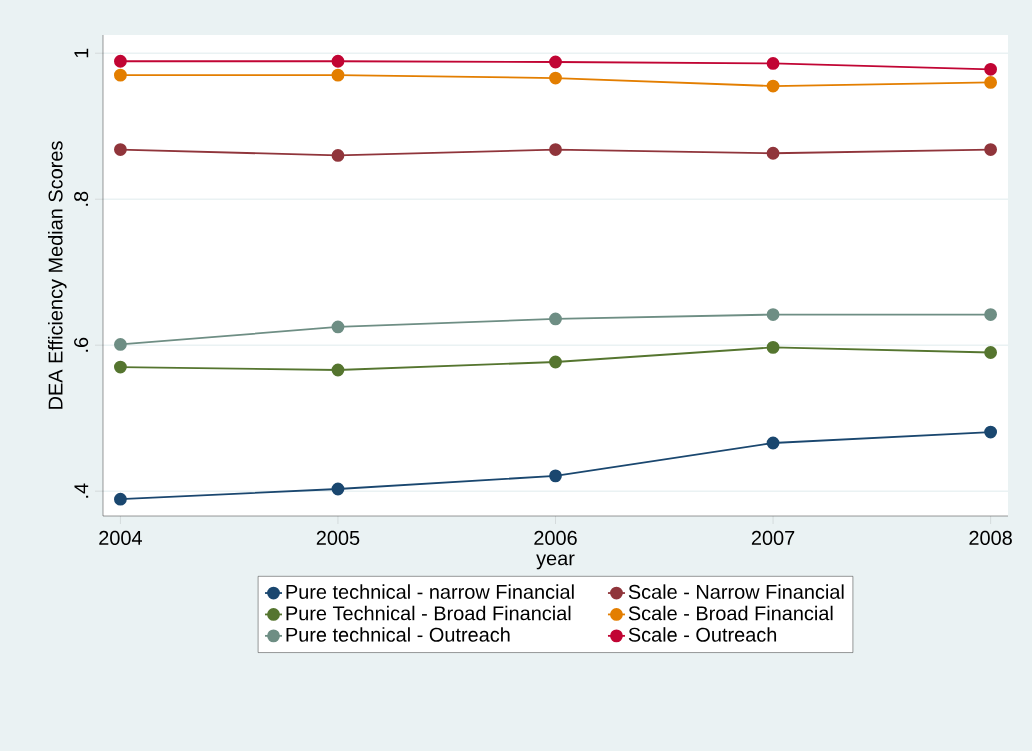 This screenshot has height=751, width=1032. I want to click on legend-label: Pure technical - Outreach, so click(398, 634).